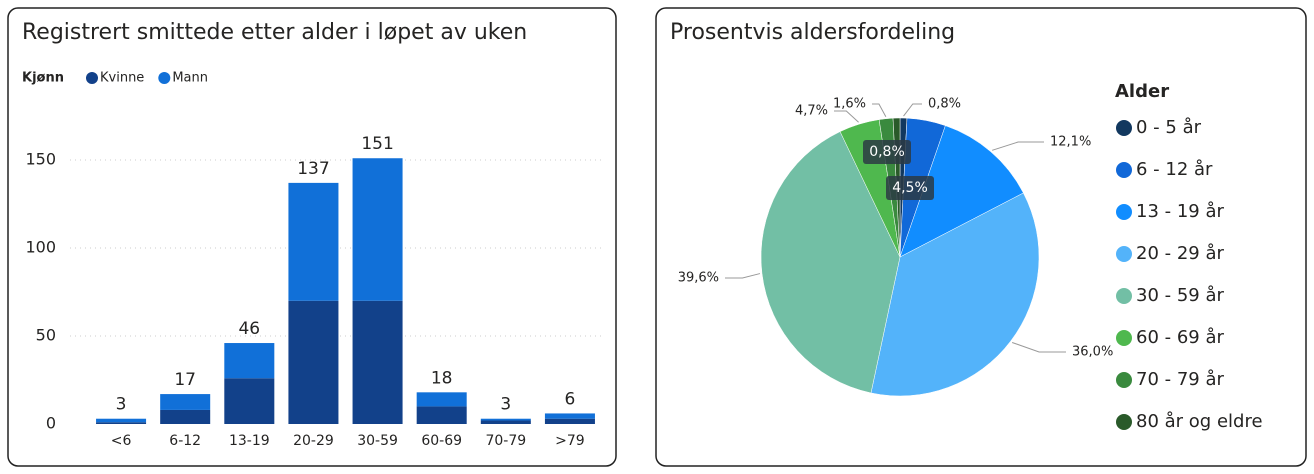  What do you see at coordinates (1142, 91) in the screenshot?
I see `legend-title: Alder` at bounding box center [1142, 91].